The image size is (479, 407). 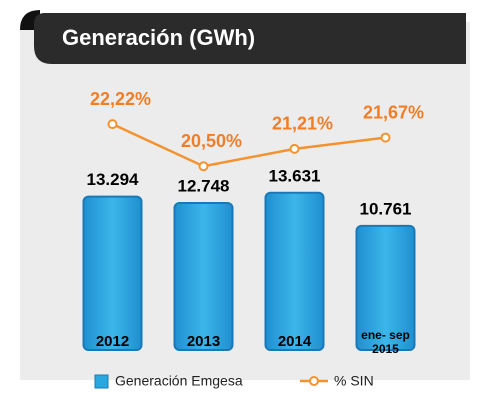 I want to click on line, so click(x=248, y=145).